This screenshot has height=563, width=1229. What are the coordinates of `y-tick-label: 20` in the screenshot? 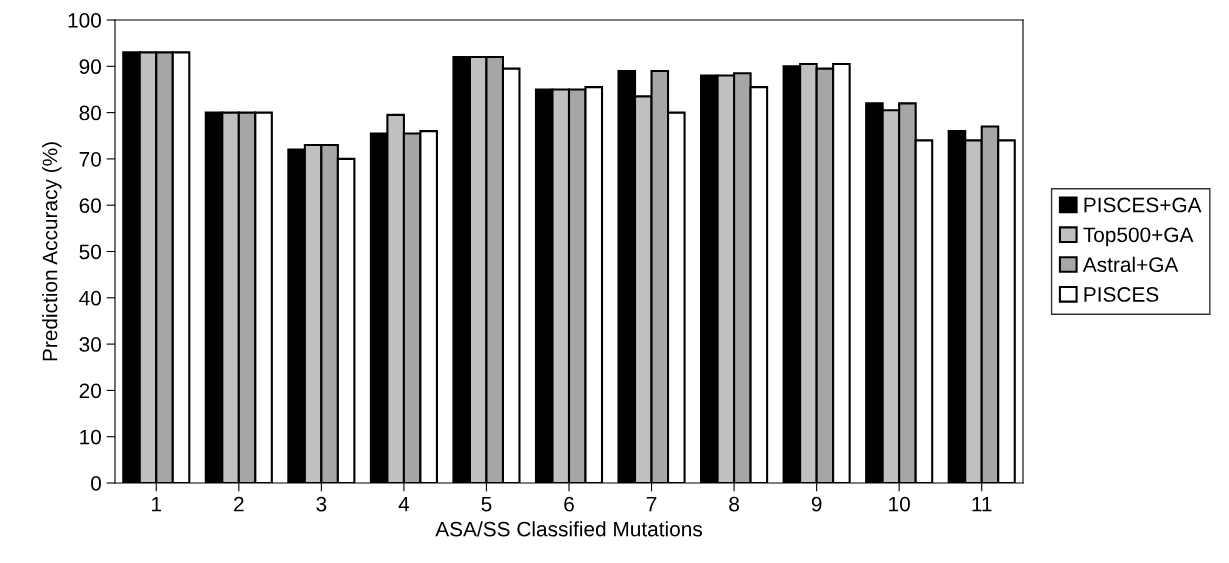 It's located at (90, 391).